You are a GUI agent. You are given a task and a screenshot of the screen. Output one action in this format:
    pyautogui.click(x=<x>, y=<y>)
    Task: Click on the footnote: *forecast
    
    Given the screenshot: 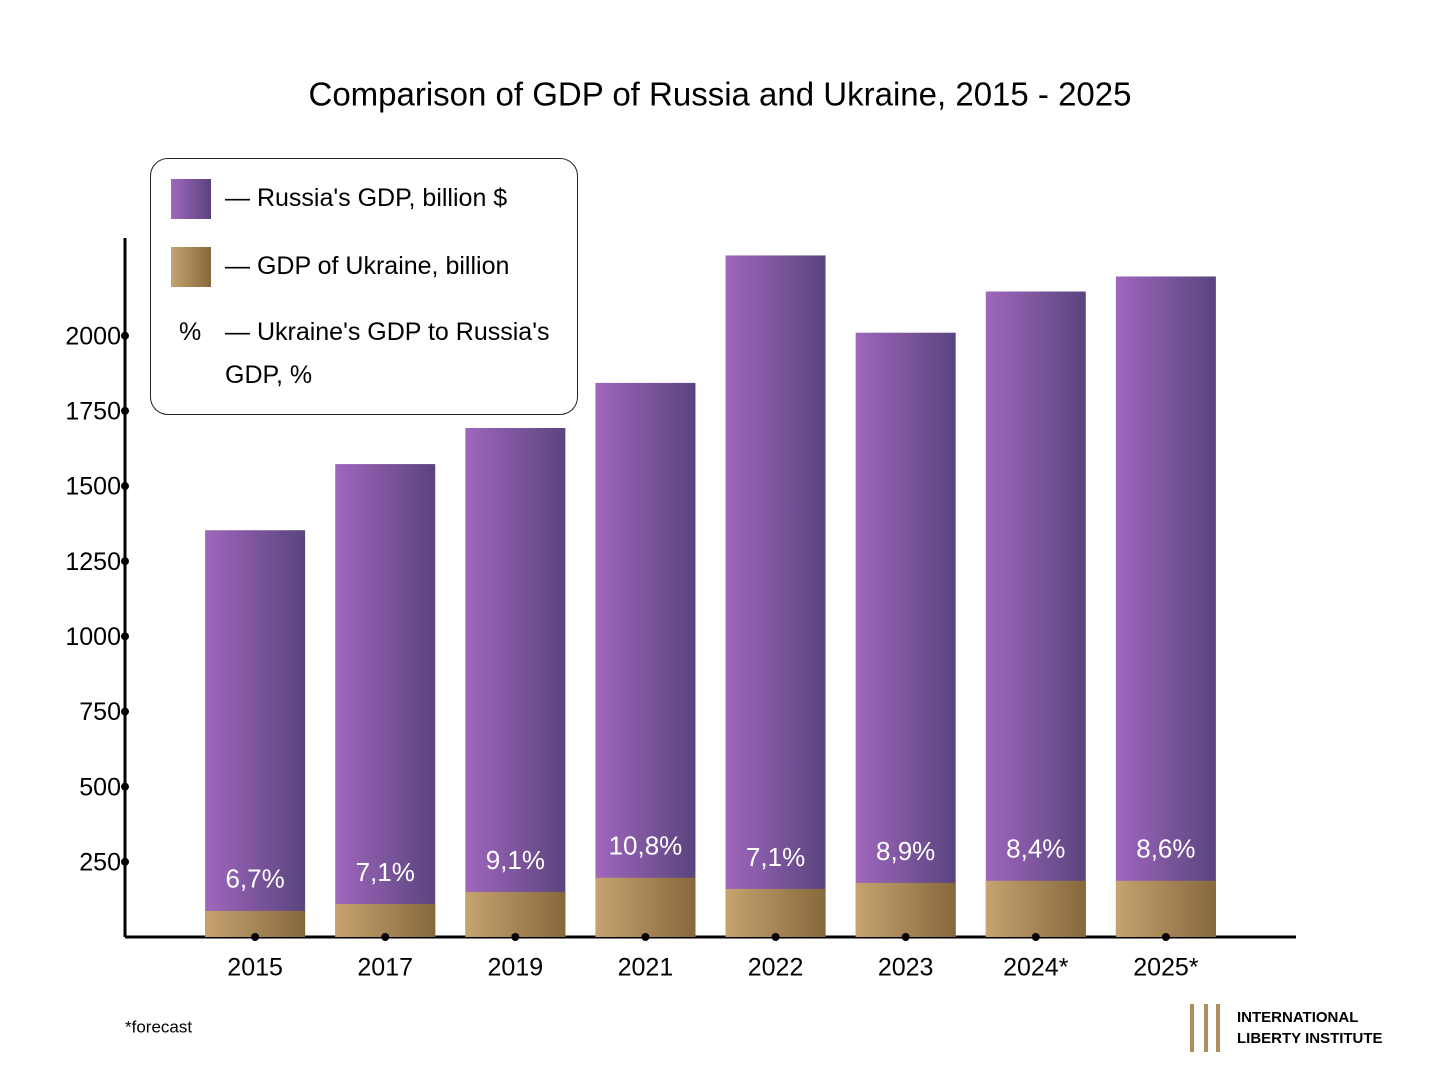 What is the action you would take?
    pyautogui.click(x=158, y=1026)
    